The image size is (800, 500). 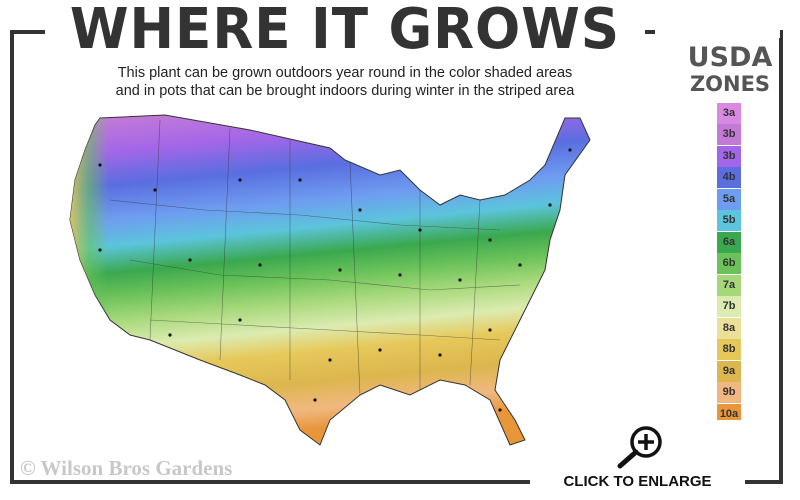 What do you see at coordinates (729, 221) in the screenshot?
I see `legend-zone-5b: 5b` at bounding box center [729, 221].